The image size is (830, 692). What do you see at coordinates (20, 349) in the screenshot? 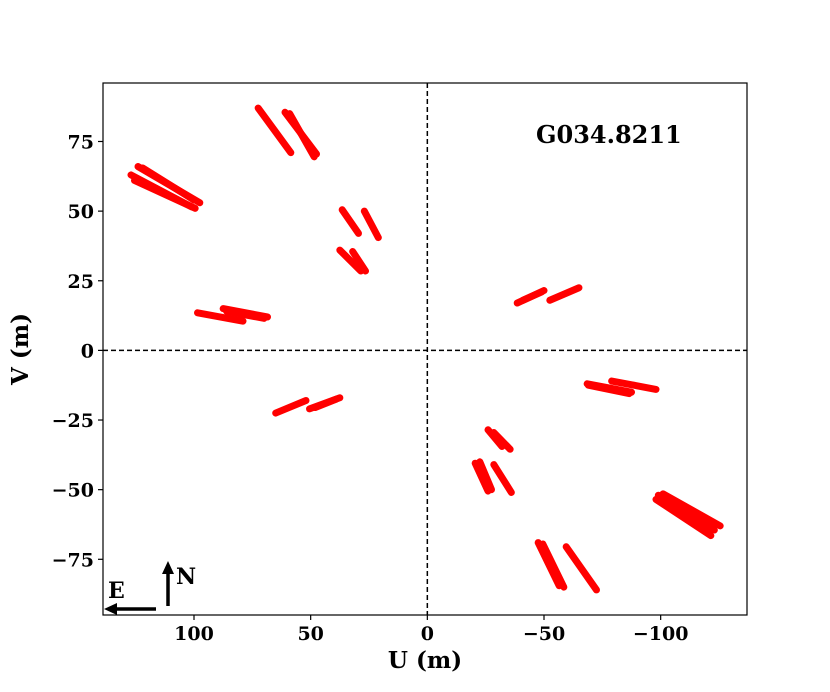
I see `y-axis-label: V (m)` at bounding box center [20, 349].